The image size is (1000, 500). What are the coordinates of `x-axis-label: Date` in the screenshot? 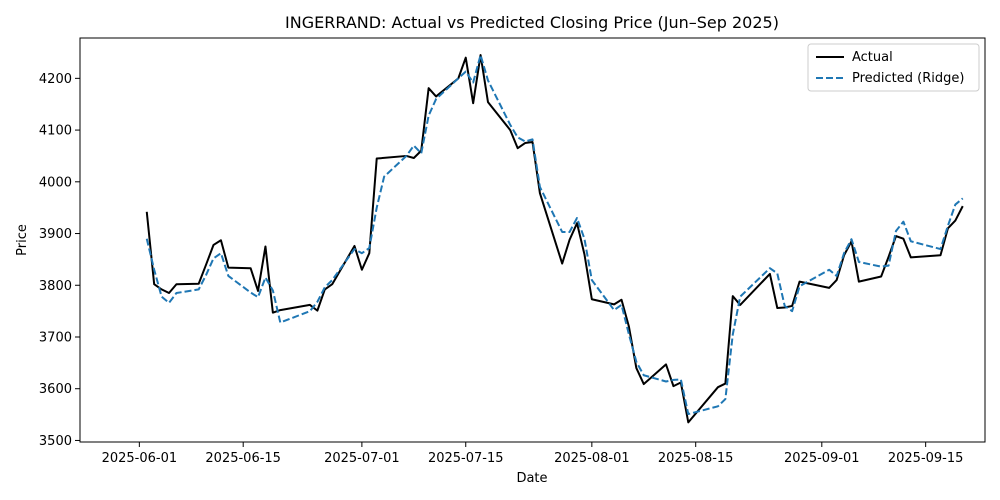 It's located at (531, 478).